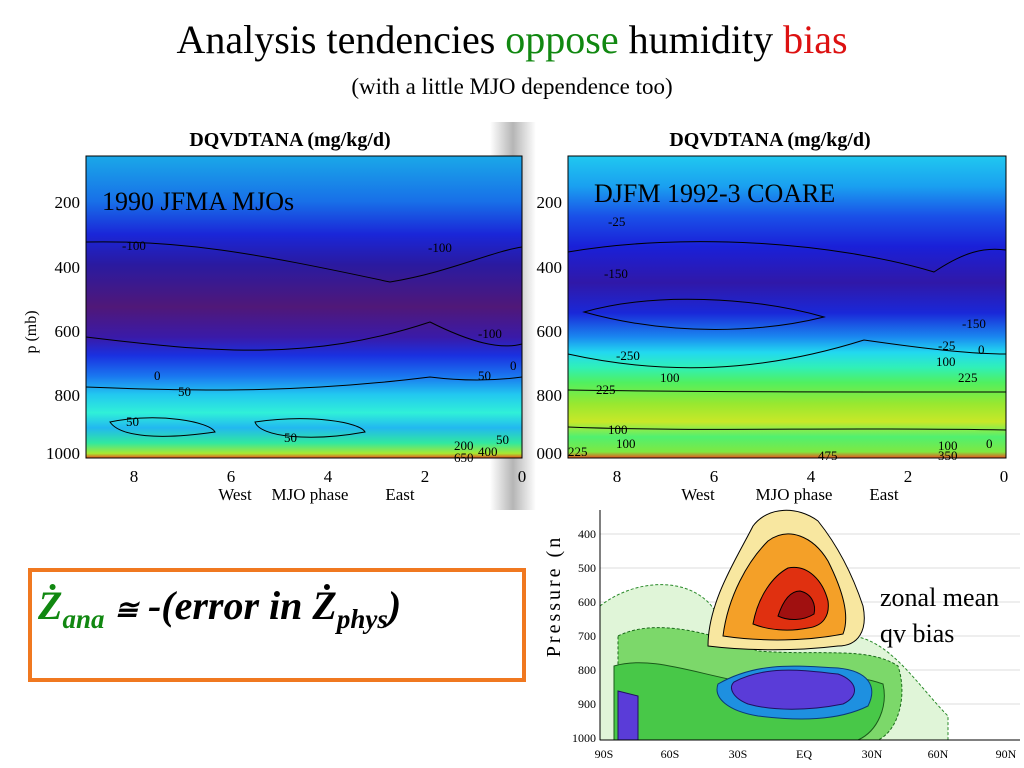  I want to click on contour-label: 400, so click(488, 451).